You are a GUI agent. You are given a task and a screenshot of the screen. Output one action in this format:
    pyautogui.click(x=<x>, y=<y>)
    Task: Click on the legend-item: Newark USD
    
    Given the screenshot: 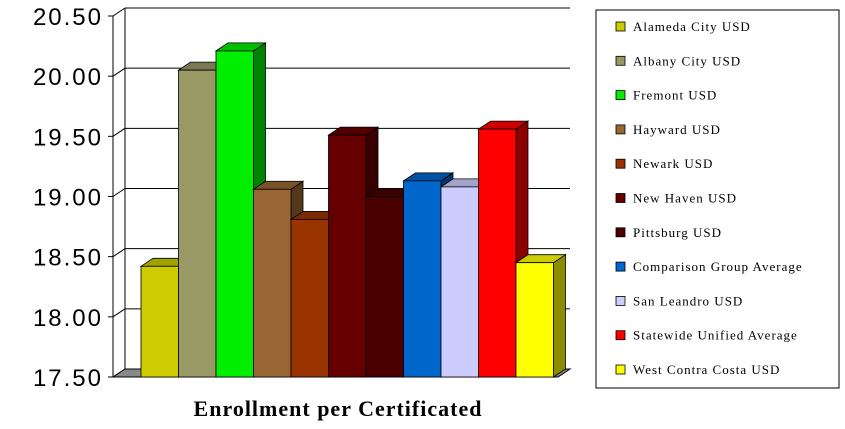 What is the action you would take?
    pyautogui.click(x=664, y=163)
    